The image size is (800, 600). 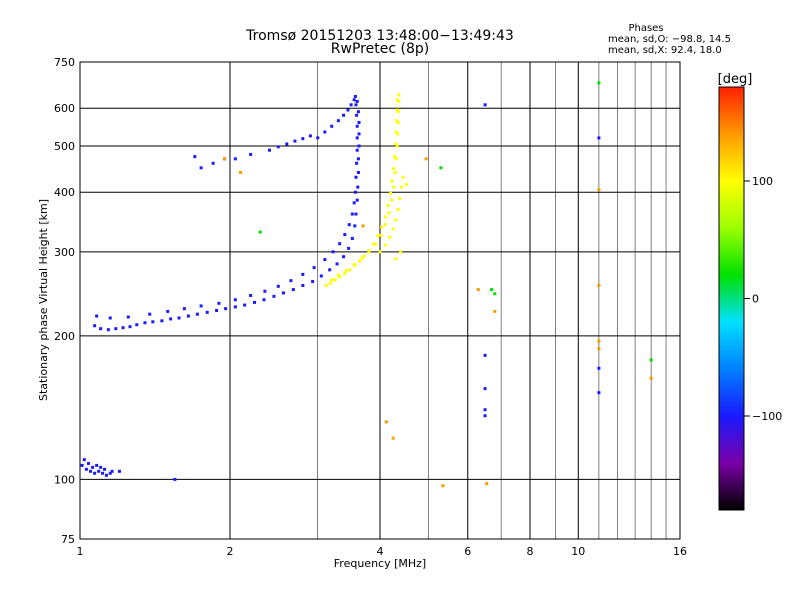 What do you see at coordinates (68, 539) in the screenshot?
I see `y-tick-label: 75` at bounding box center [68, 539].